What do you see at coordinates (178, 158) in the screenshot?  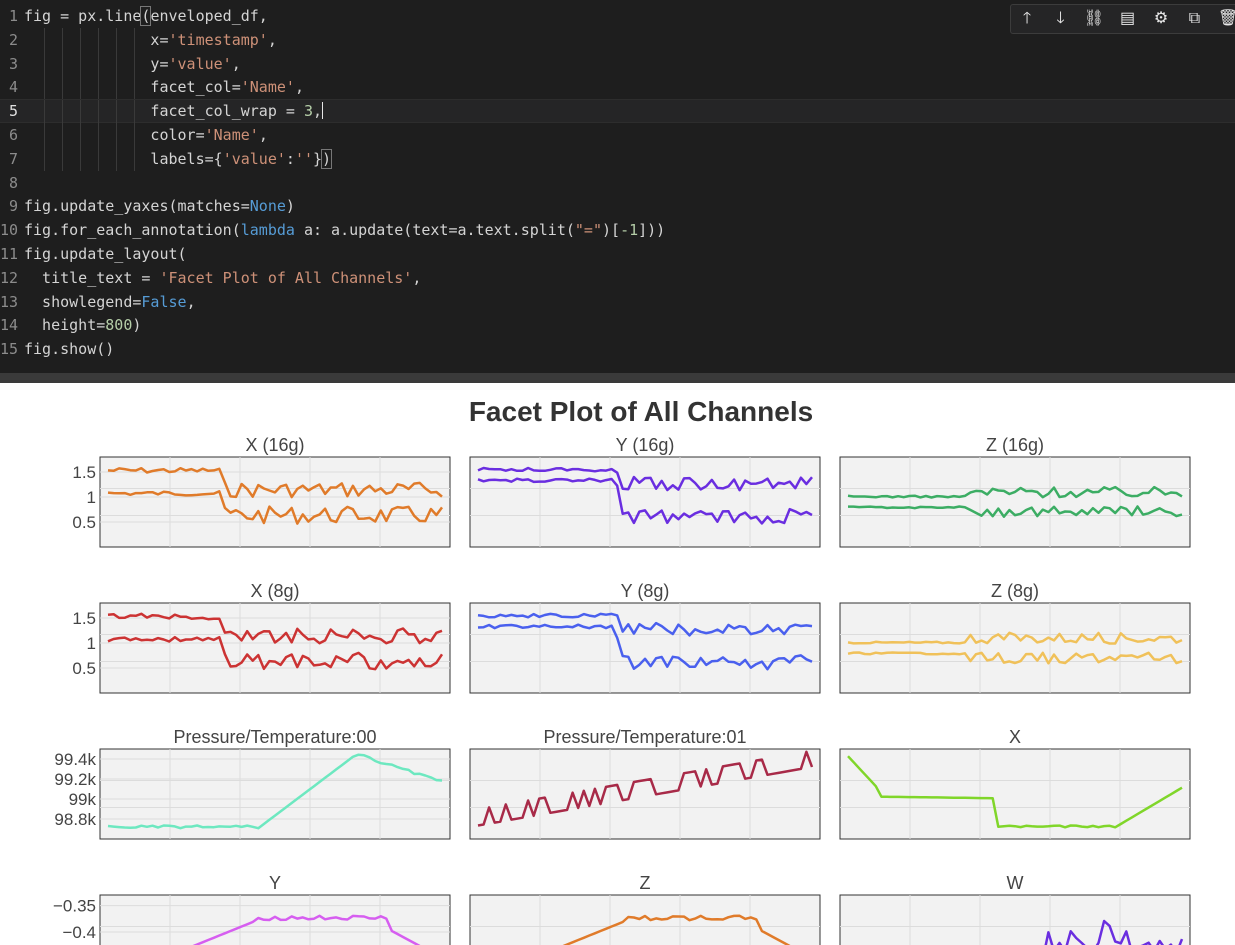 I see `code-text: labels={'value':''})` at bounding box center [178, 158].